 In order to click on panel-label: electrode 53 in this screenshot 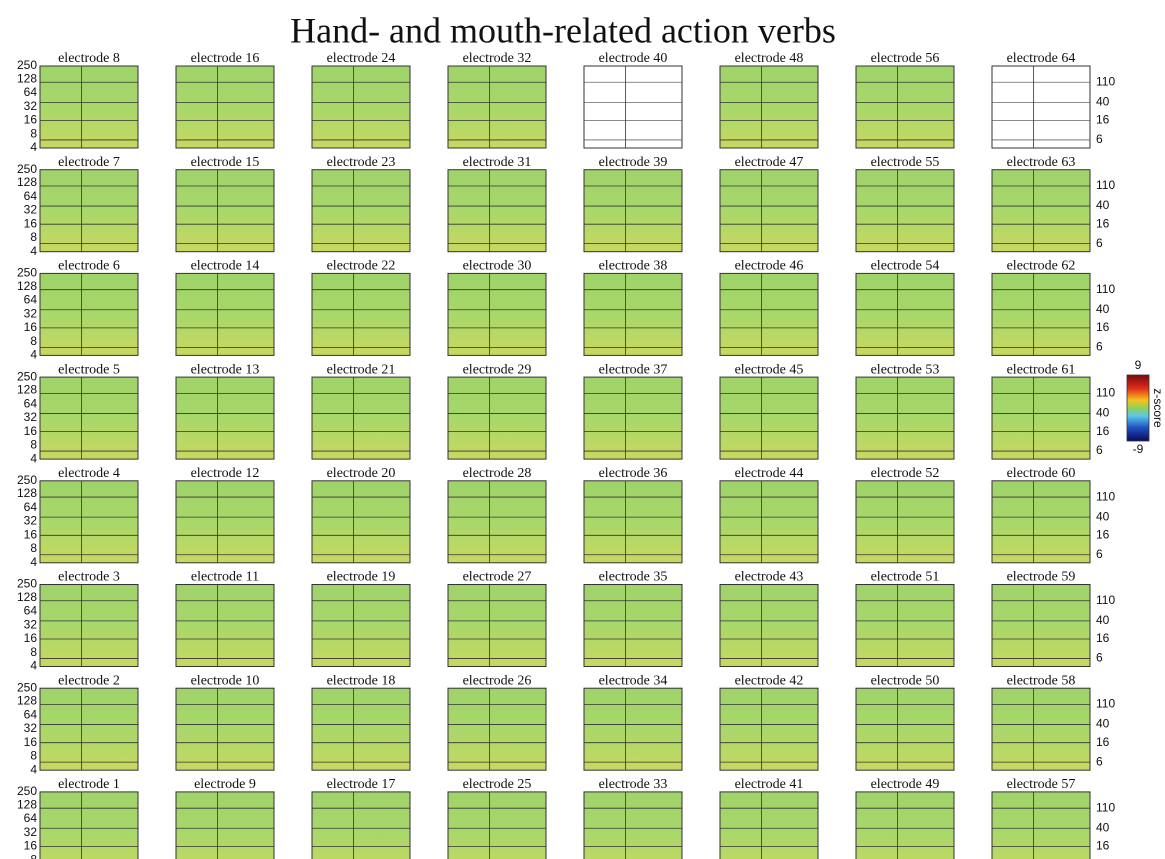, I will do `click(905, 369)`.